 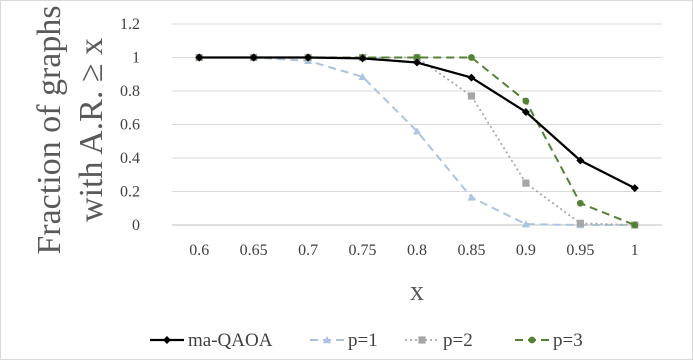 What do you see at coordinates (130, 24) in the screenshot?
I see `y-tick-label: 1.2` at bounding box center [130, 24].